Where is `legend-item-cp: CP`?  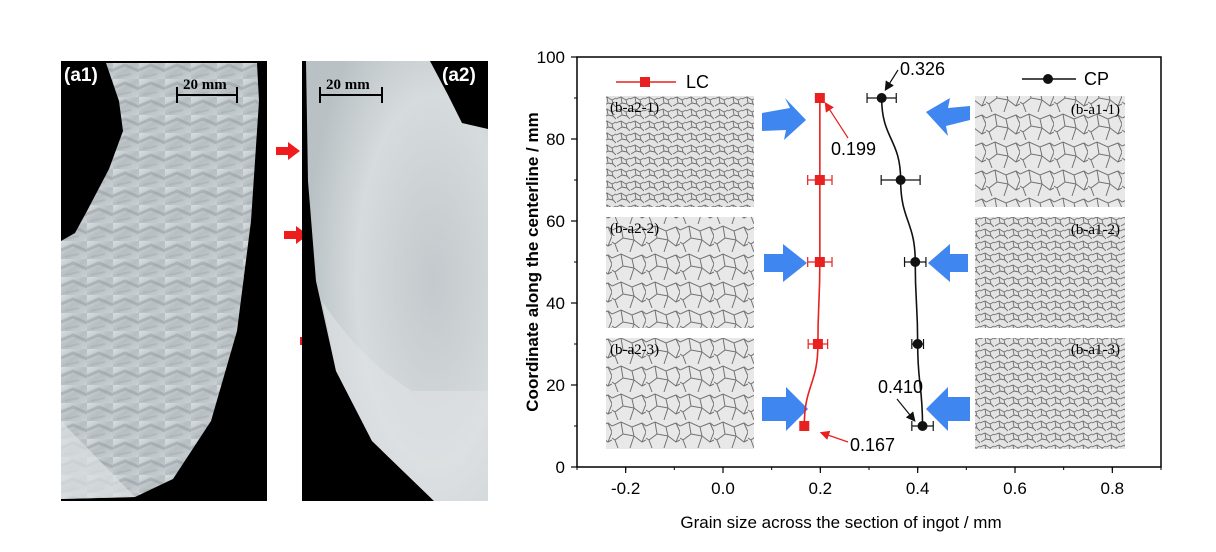
legend-item-cp: CP is located at coordinates (1065, 79).